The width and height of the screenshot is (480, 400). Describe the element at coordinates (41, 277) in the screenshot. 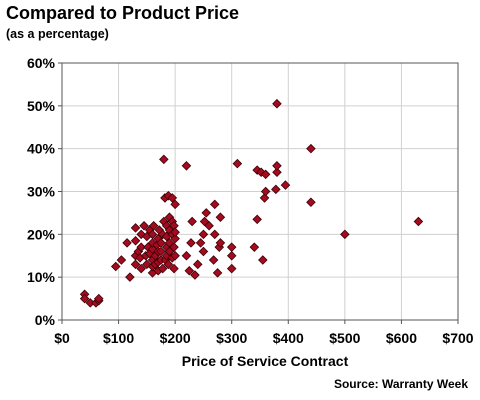

I see `y-tick-label: 10%` at that location.